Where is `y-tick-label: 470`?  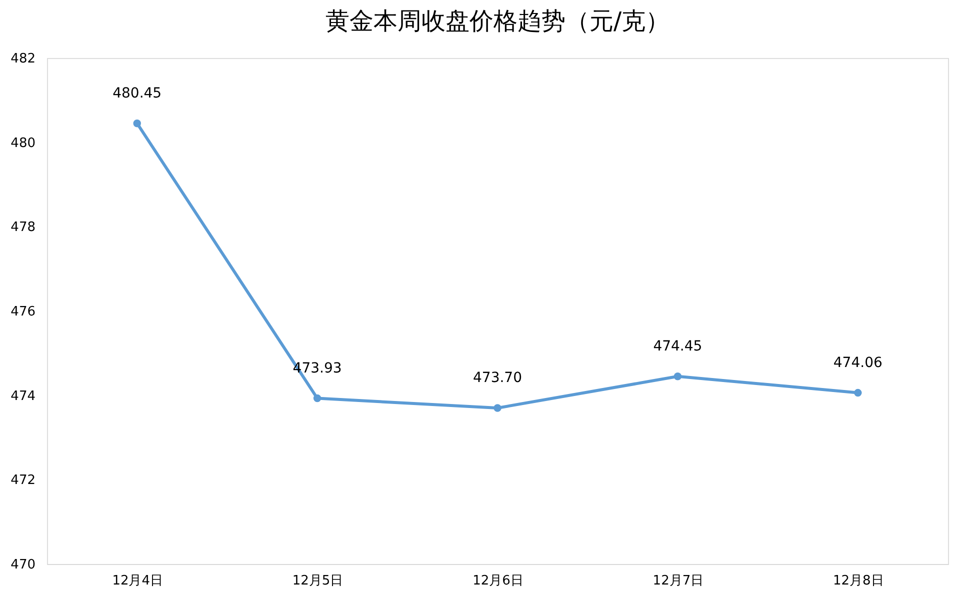 y-tick-label: 470 is located at coordinates (23, 565).